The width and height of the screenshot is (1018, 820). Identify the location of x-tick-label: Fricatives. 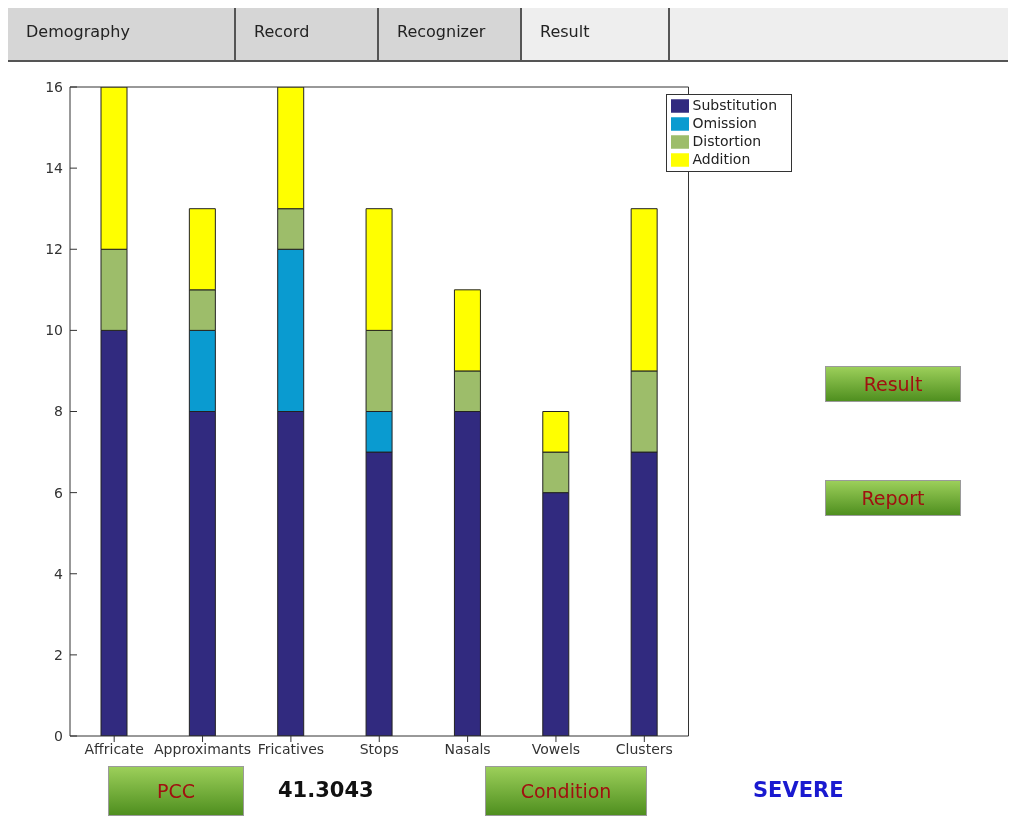
(291, 748).